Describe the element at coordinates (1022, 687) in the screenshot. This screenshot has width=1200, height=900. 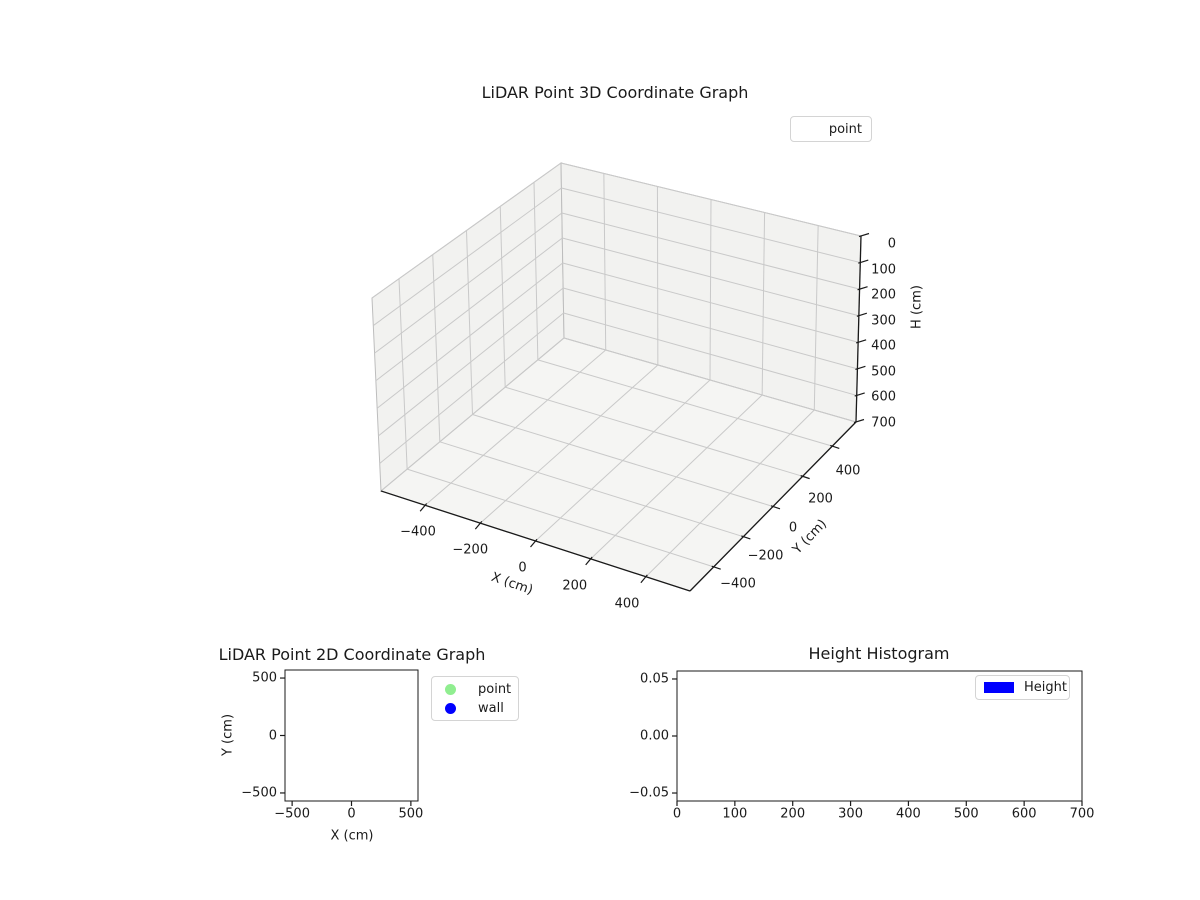
I see `histogram-legend: Height` at that location.